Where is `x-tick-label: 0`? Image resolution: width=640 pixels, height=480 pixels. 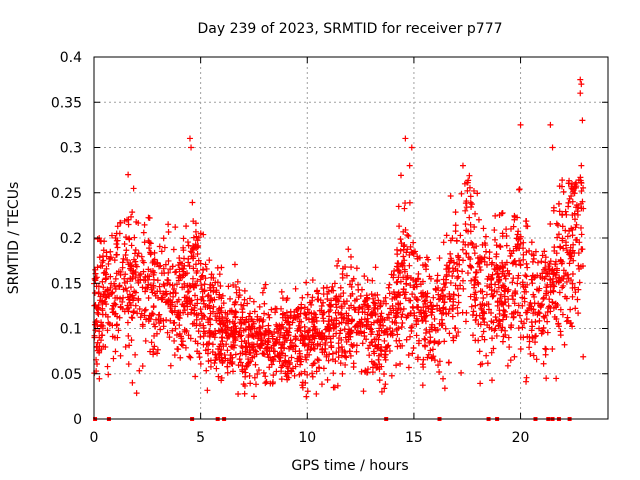 x-tick-label: 0 is located at coordinates (94, 438).